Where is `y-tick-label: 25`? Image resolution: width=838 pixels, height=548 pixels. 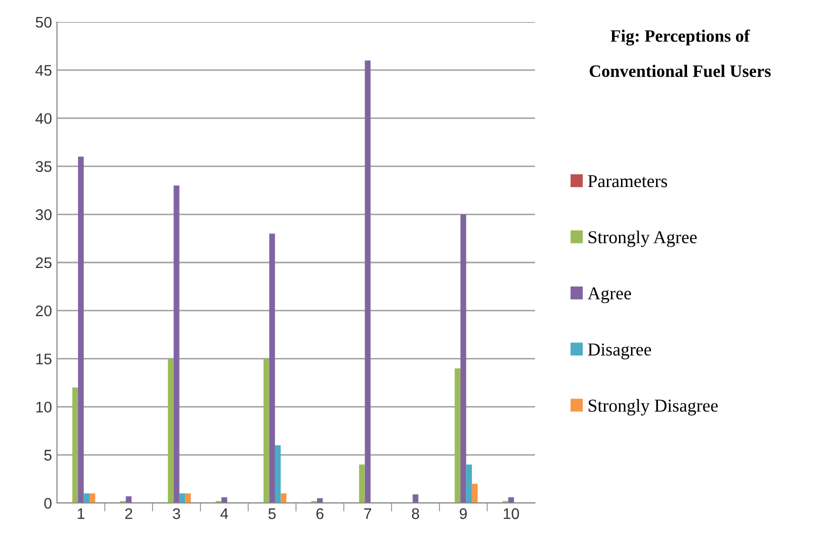
y-tick-label: 25 is located at coordinates (44, 262).